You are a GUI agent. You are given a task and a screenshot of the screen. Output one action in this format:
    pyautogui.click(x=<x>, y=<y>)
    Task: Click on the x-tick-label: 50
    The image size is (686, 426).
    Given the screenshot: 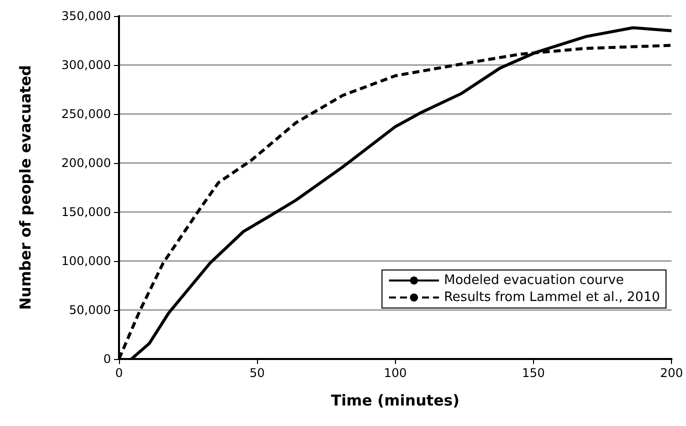 What is the action you would take?
    pyautogui.click(x=257, y=373)
    